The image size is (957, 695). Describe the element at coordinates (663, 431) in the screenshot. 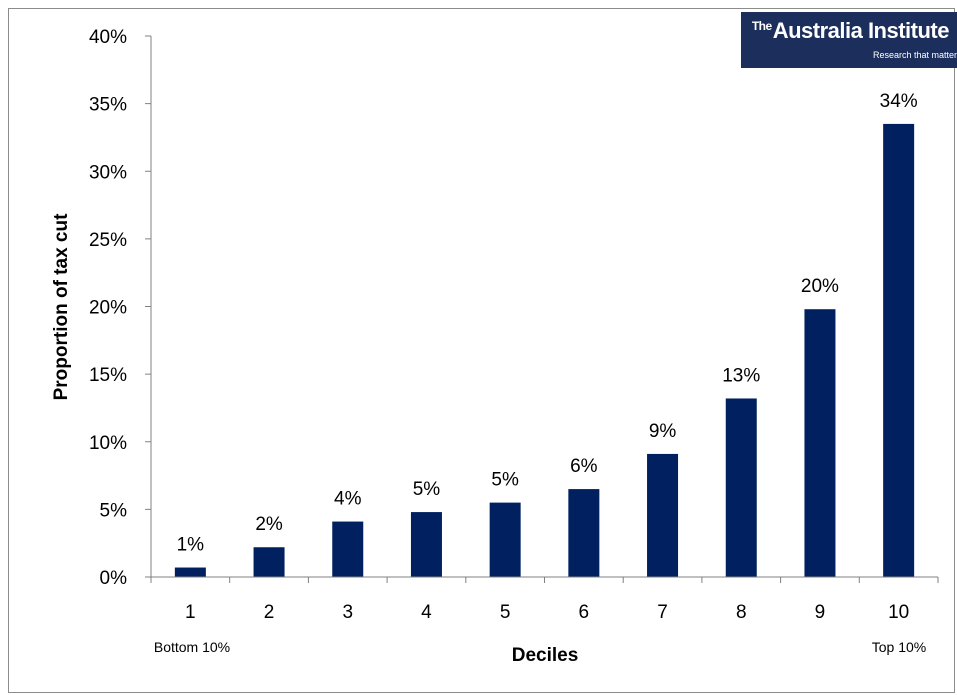

I see `data-label: 9%` at that location.